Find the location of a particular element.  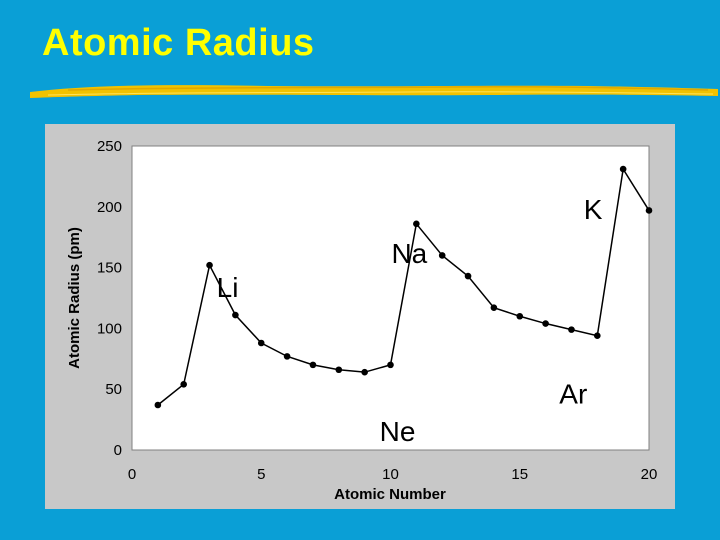

x-tick-label-5: 5 is located at coordinates (261, 474).